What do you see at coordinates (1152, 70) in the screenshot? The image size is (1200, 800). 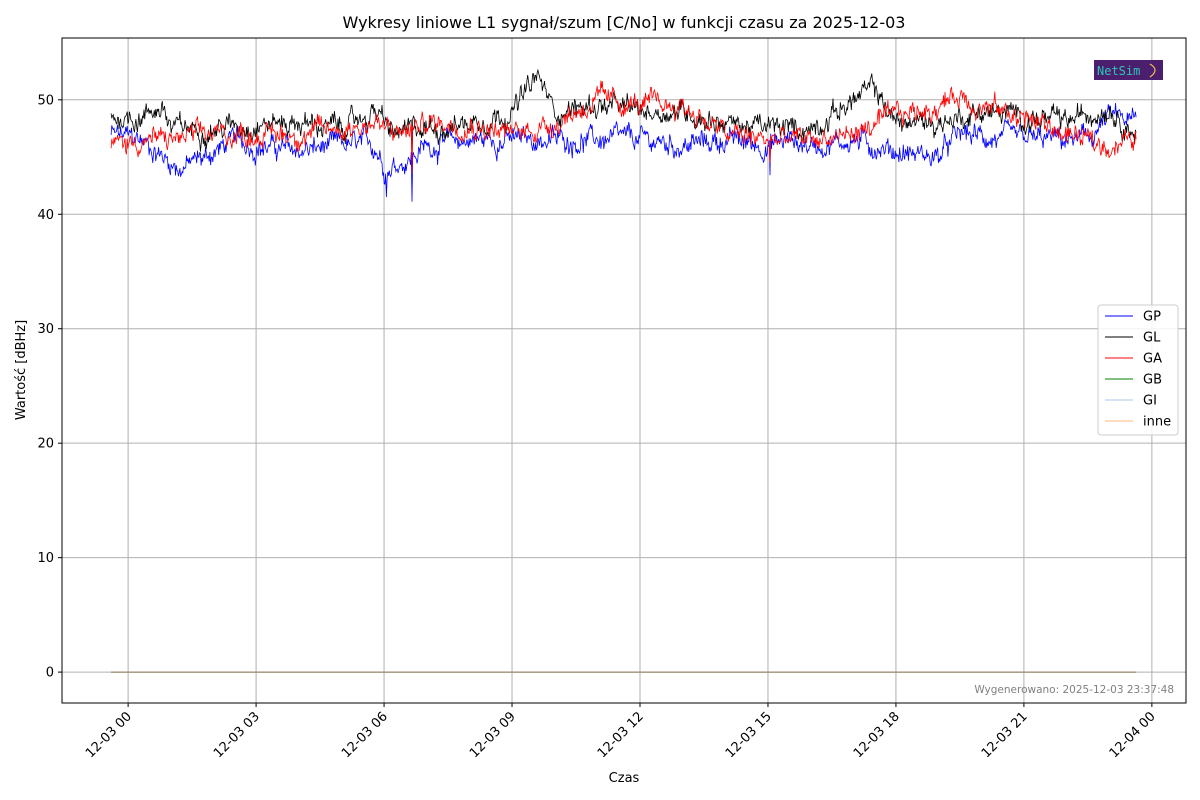 I see `logo-swoosh` at bounding box center [1152, 70].